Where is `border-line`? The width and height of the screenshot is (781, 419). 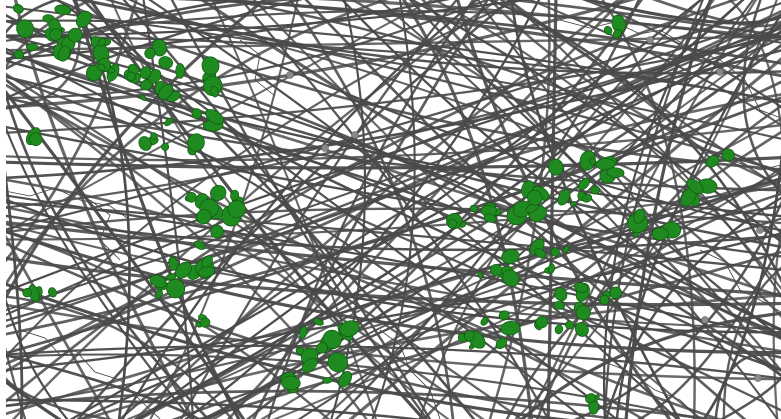 border-line is located at coordinates (65, 204).